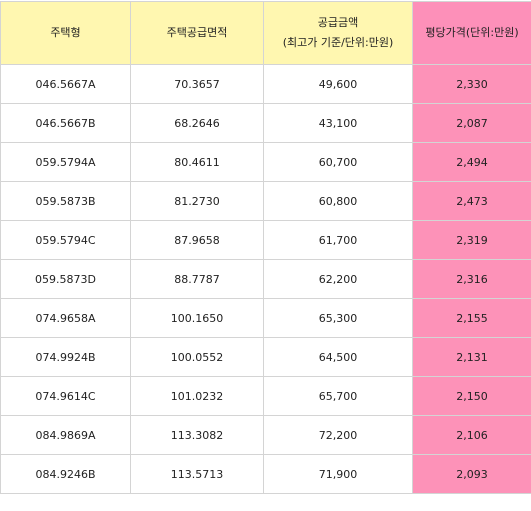 The height and width of the screenshot is (511, 531). Describe the element at coordinates (338, 162) in the screenshot. I see `cell-price: 60,700` at that location.